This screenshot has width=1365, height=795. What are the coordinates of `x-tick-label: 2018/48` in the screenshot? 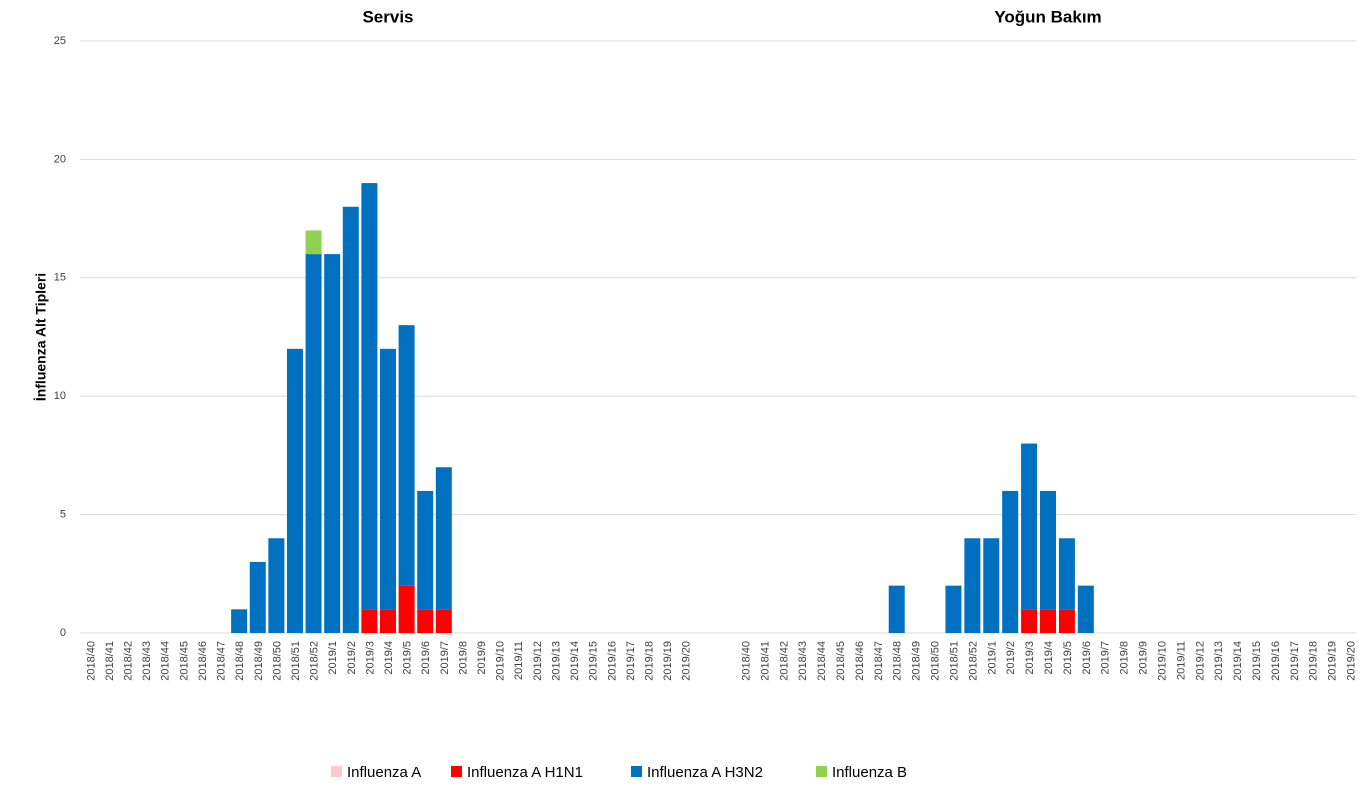 It's located at (240, 661).